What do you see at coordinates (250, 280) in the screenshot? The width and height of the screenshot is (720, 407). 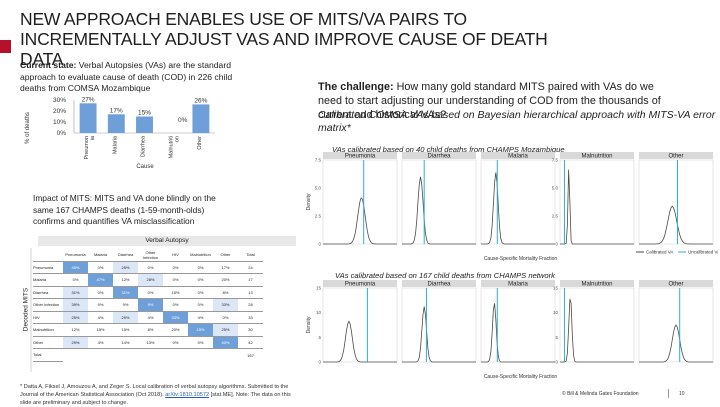 I see `table-cell: 17` at bounding box center [250, 280].